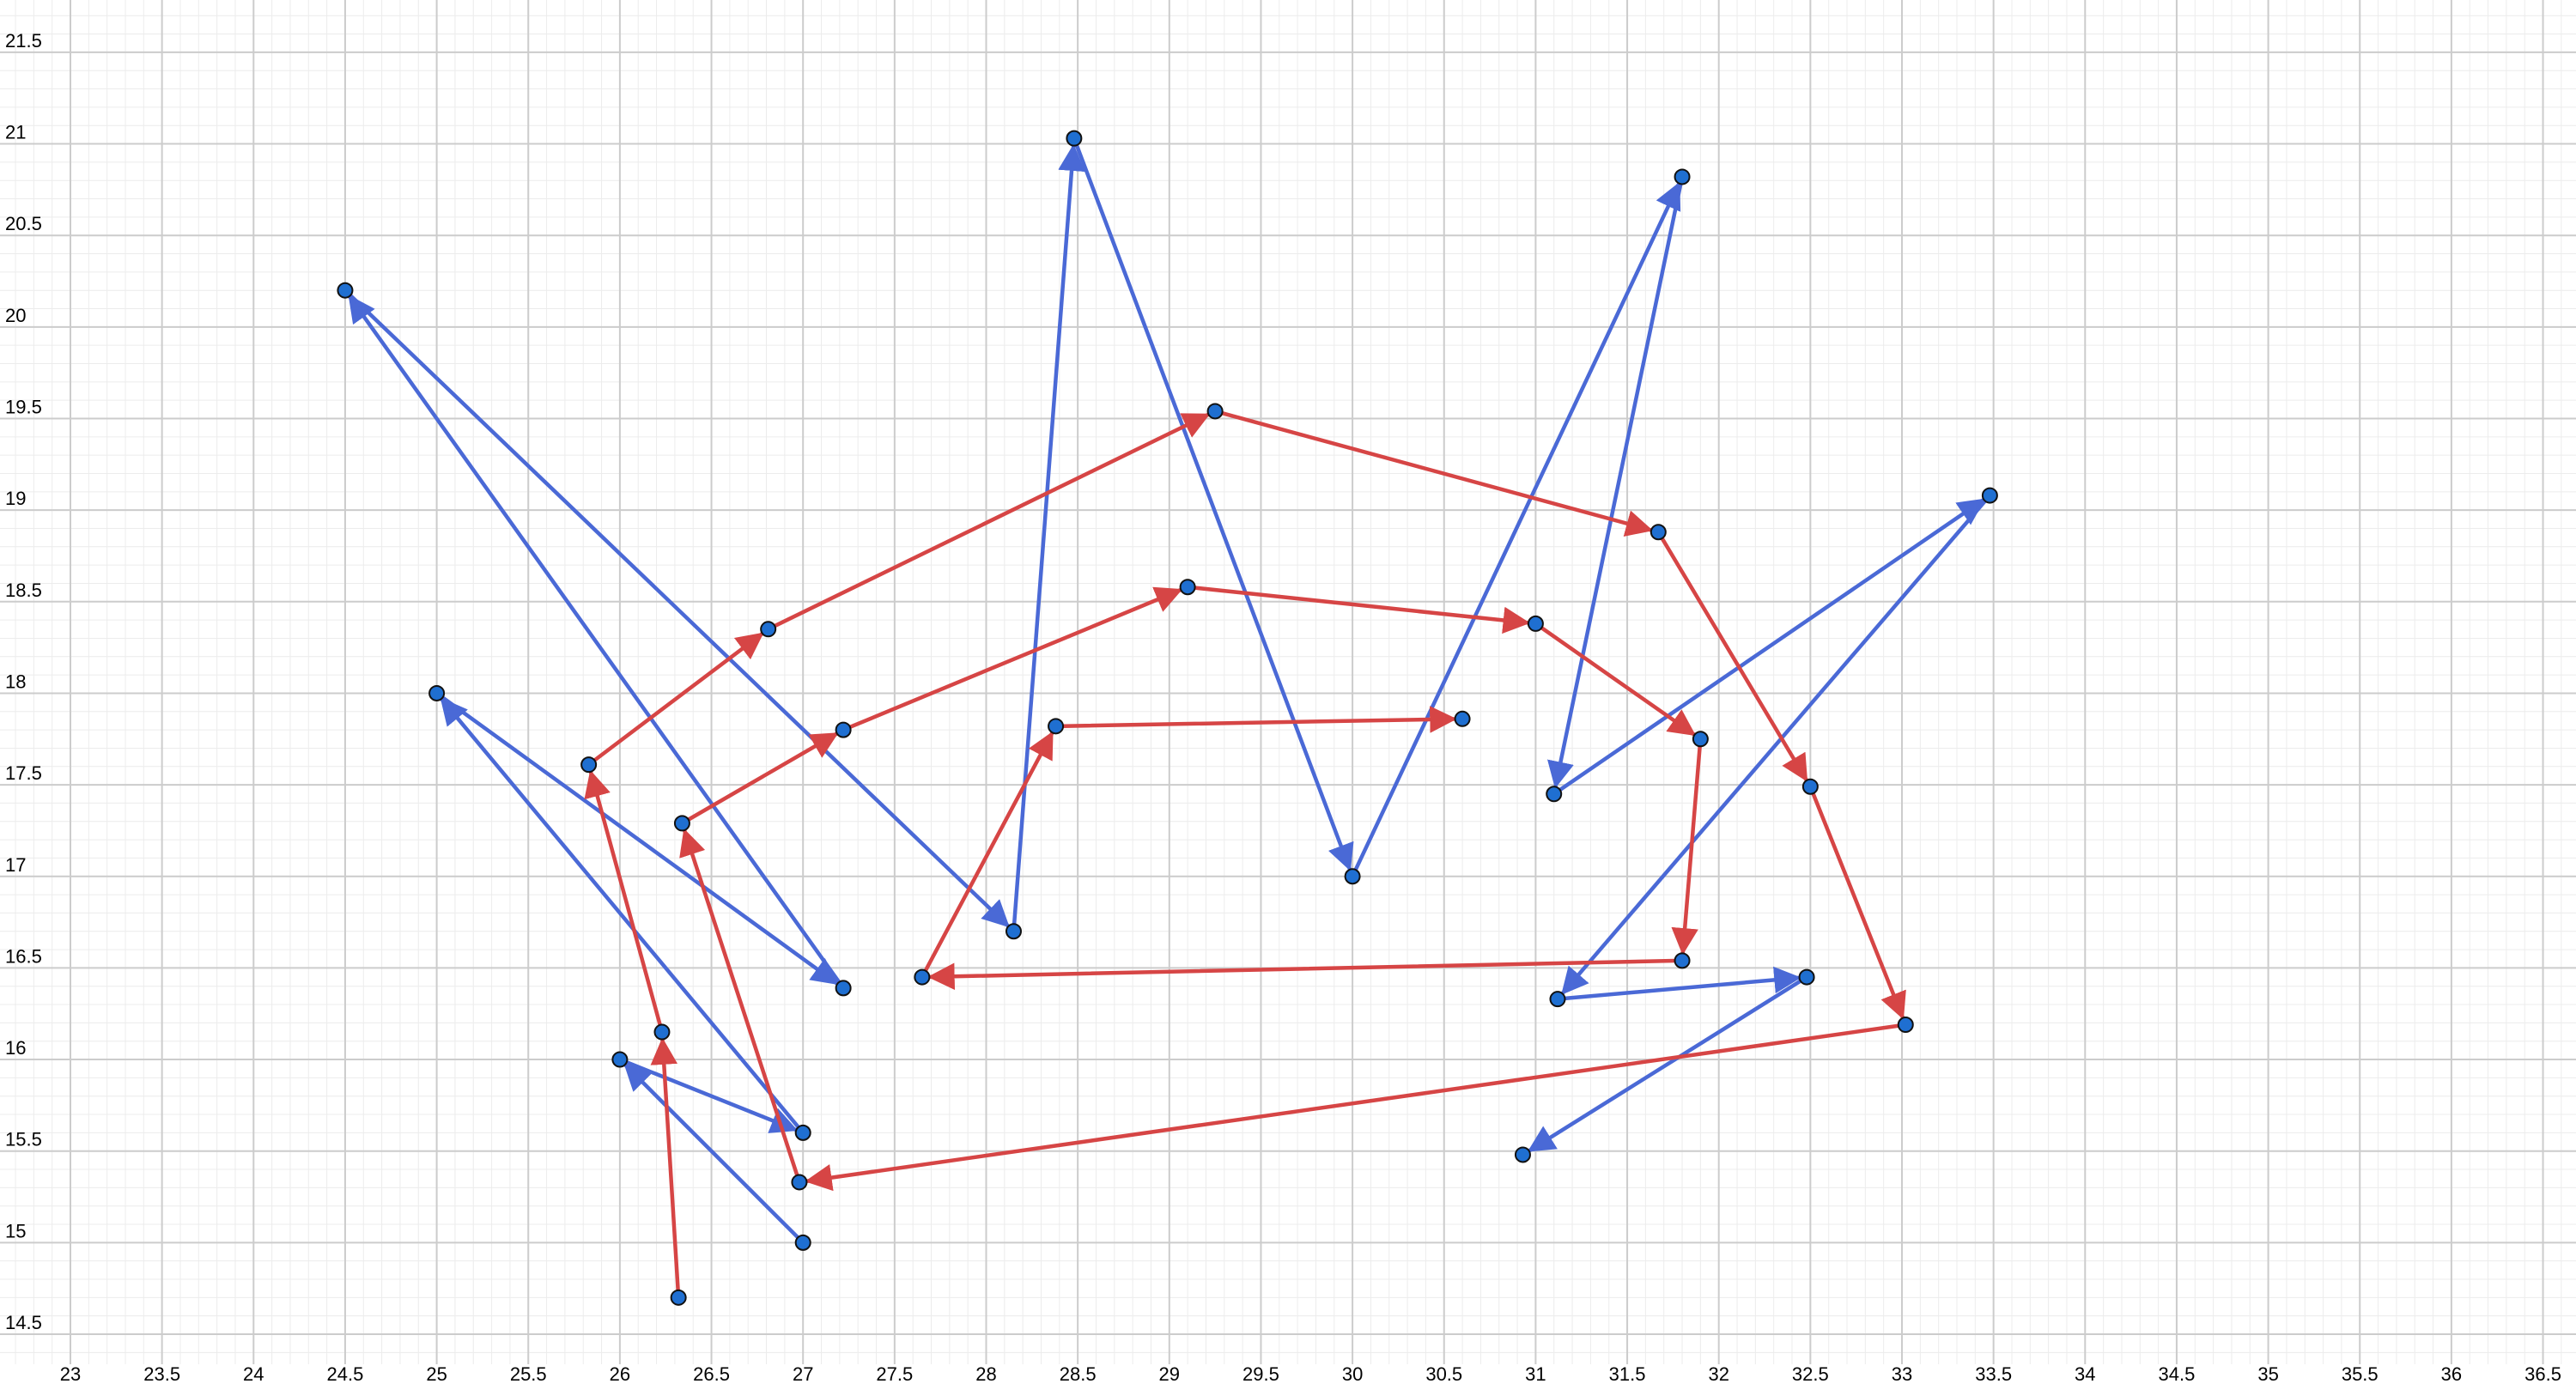 This screenshot has width=2576, height=1390. What do you see at coordinates (1902, 1374) in the screenshot?
I see `x-tick-label: 33` at bounding box center [1902, 1374].